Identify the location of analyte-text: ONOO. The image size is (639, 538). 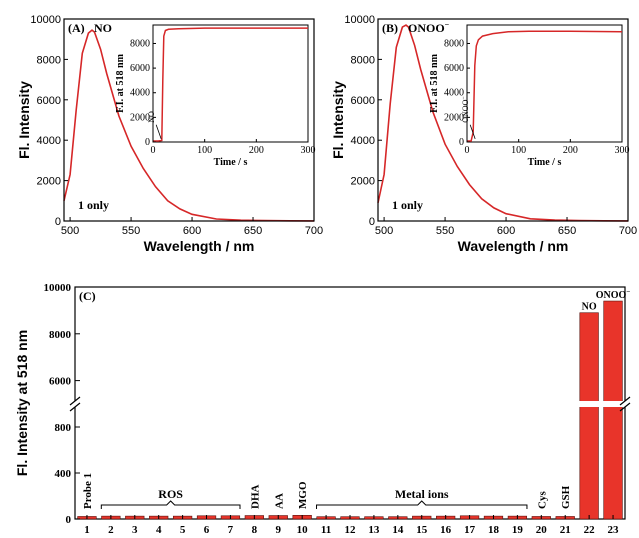
(426, 28).